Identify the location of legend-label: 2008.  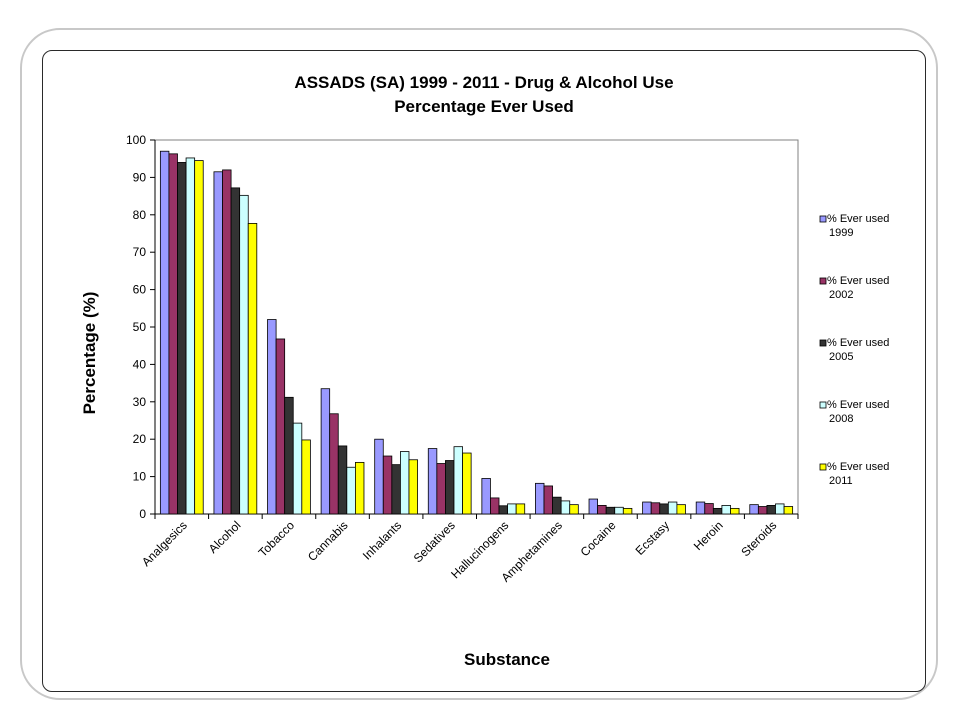
(841, 419).